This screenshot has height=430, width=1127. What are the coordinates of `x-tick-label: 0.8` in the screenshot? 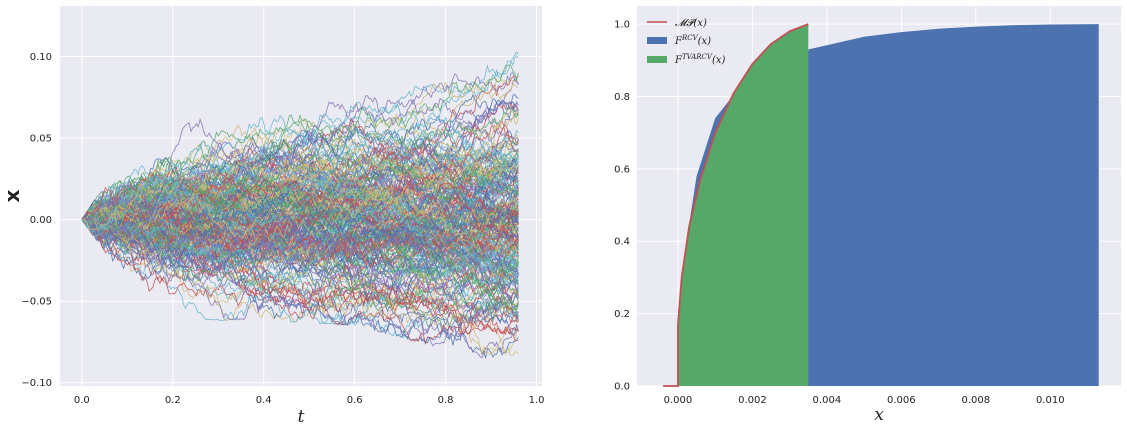 It's located at (446, 400).